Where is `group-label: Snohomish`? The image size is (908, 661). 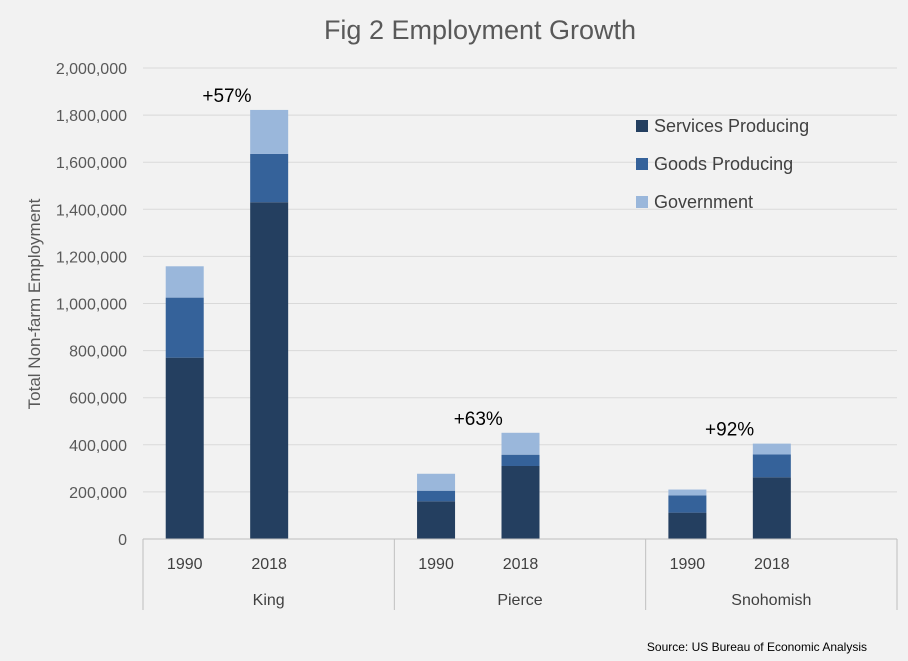
group-label: Snohomish is located at coordinates (771, 600).